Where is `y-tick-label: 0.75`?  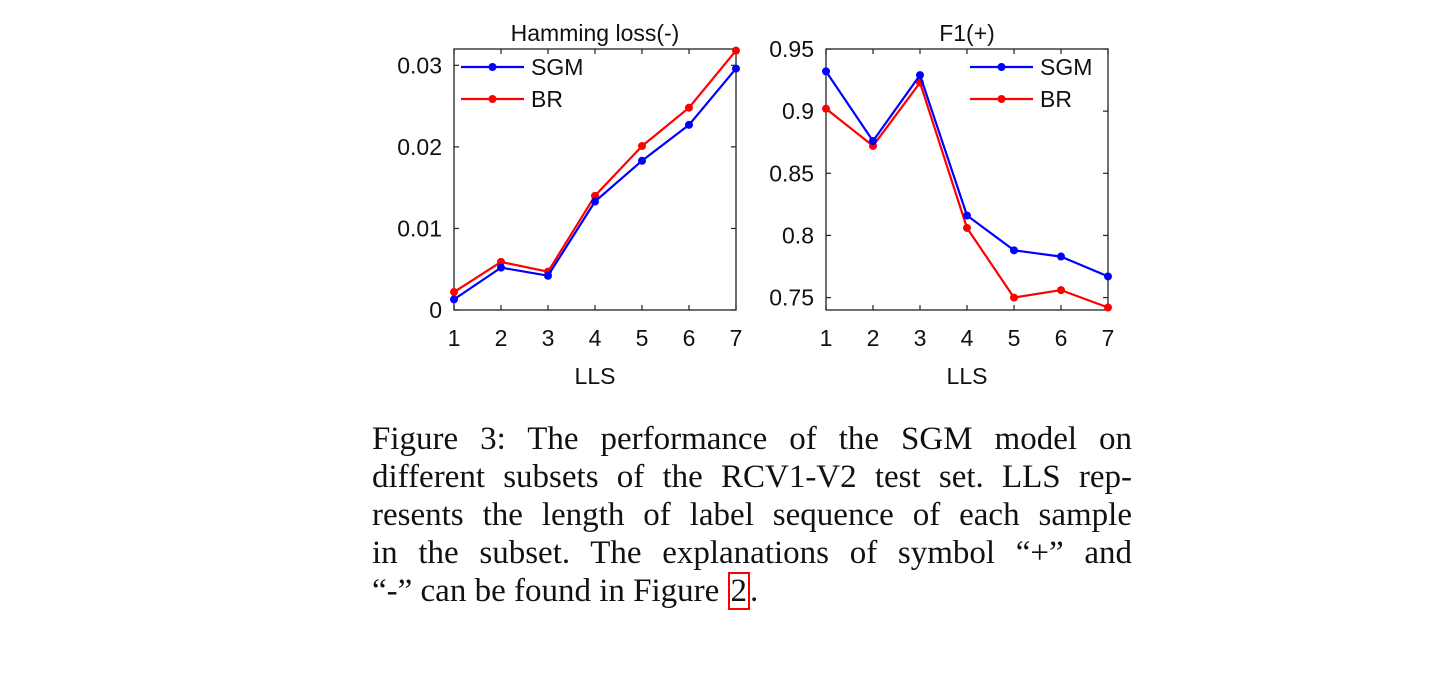 y-tick-label: 0.75 is located at coordinates (791, 298).